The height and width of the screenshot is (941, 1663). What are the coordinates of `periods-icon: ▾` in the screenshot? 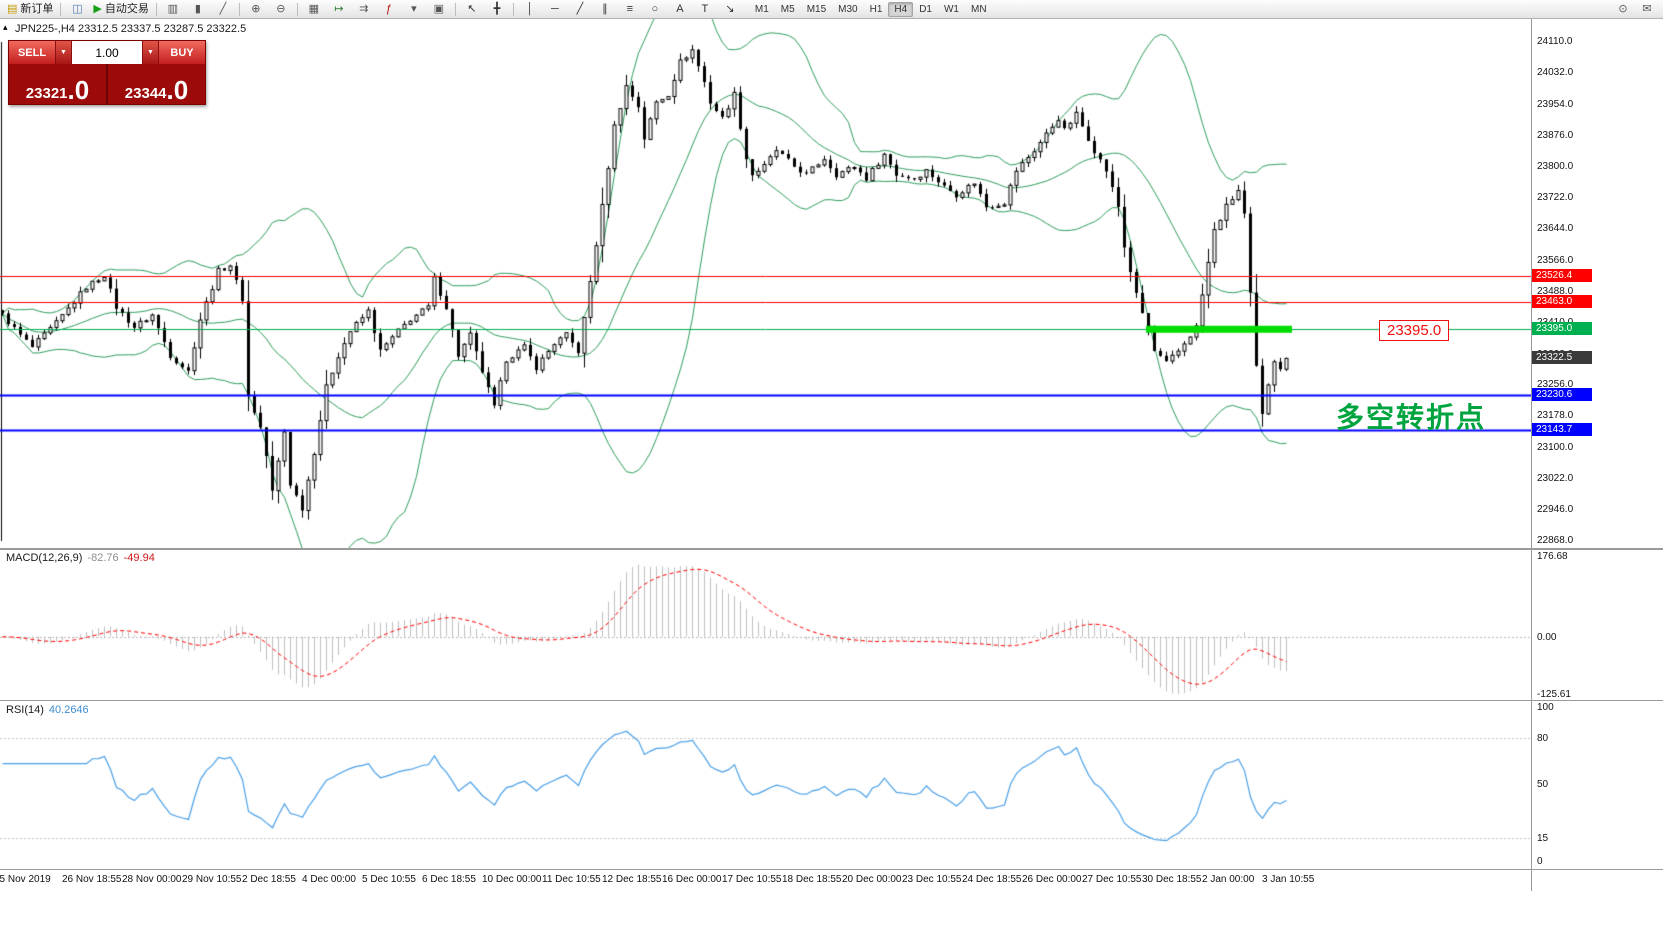 It's located at (414, 8).